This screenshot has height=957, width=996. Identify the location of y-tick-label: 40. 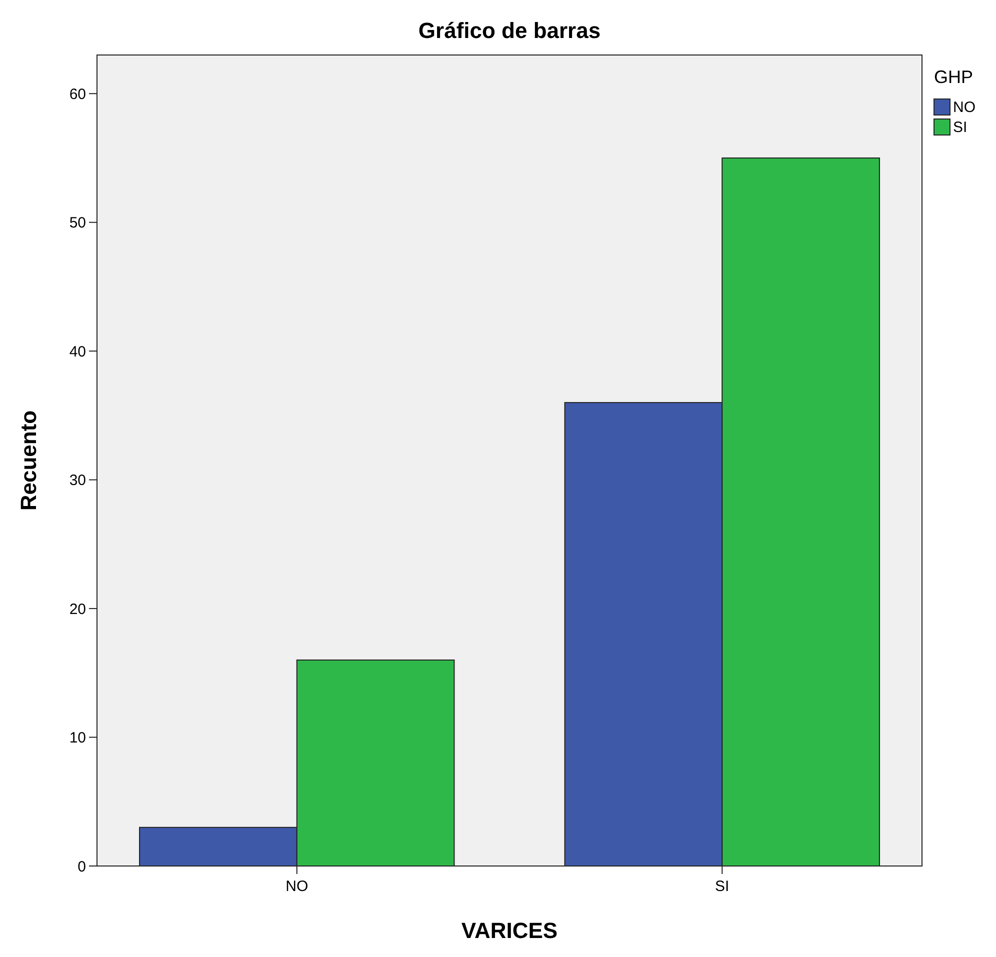
(77, 351).